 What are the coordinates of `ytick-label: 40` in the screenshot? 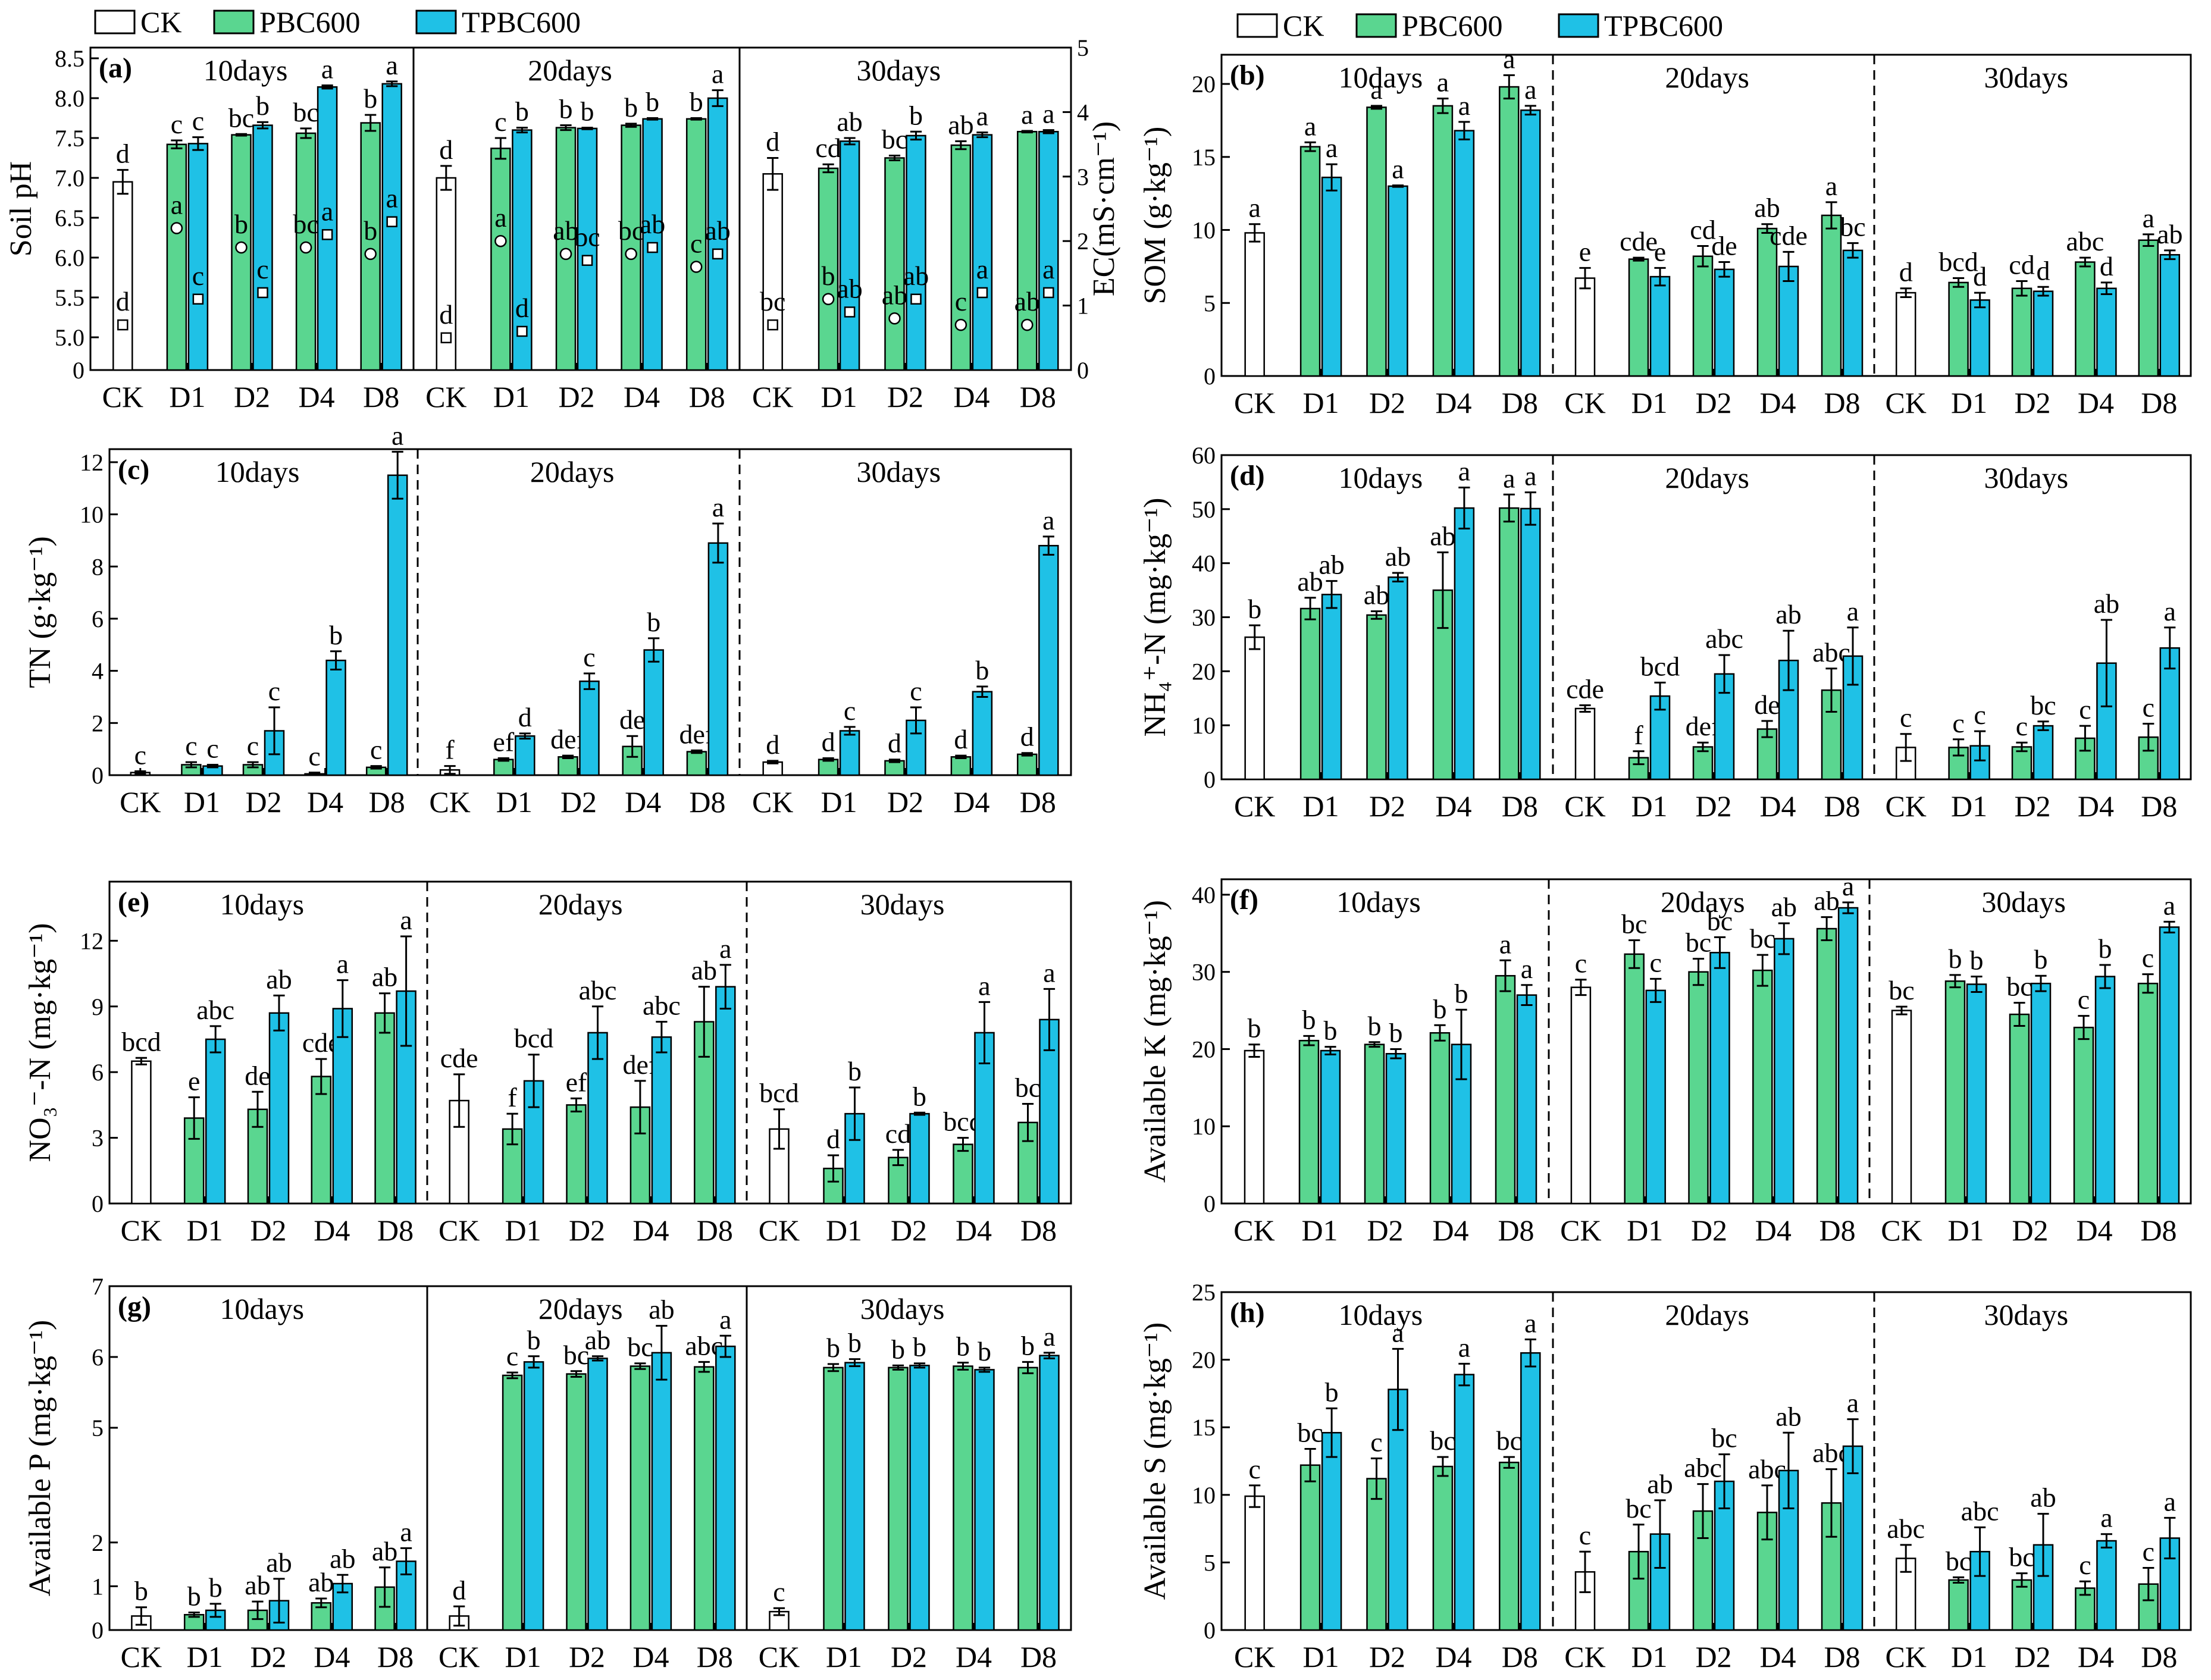 It's located at (1204, 895).